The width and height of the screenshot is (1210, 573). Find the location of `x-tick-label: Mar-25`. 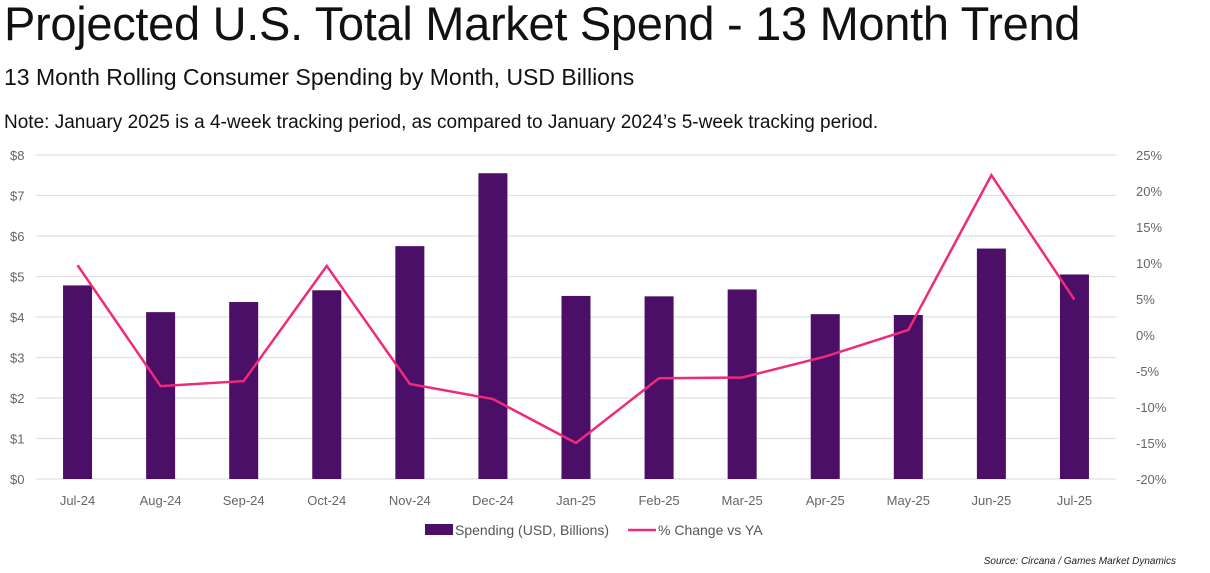

x-tick-label: Mar-25 is located at coordinates (742, 500).